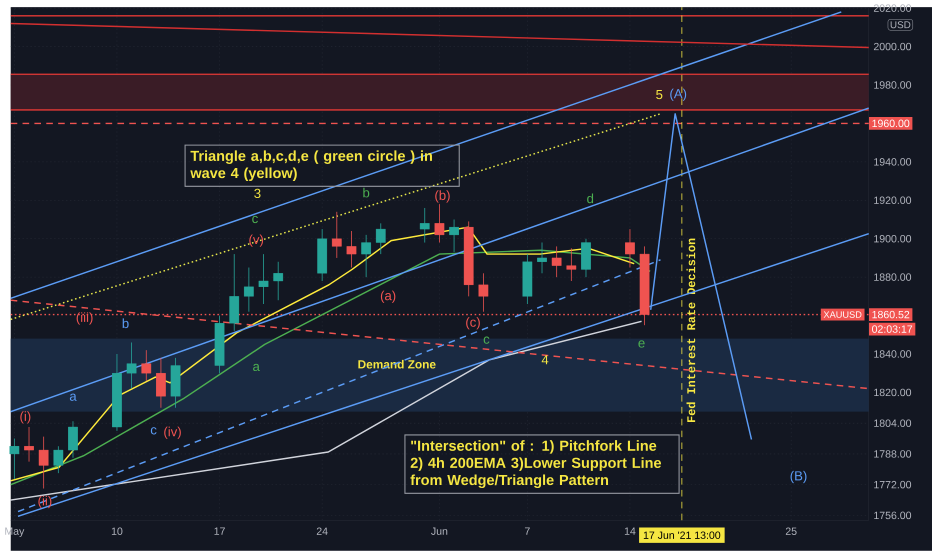  What do you see at coordinates (84, 318) in the screenshot?
I see `annotation: (iii)` at bounding box center [84, 318].